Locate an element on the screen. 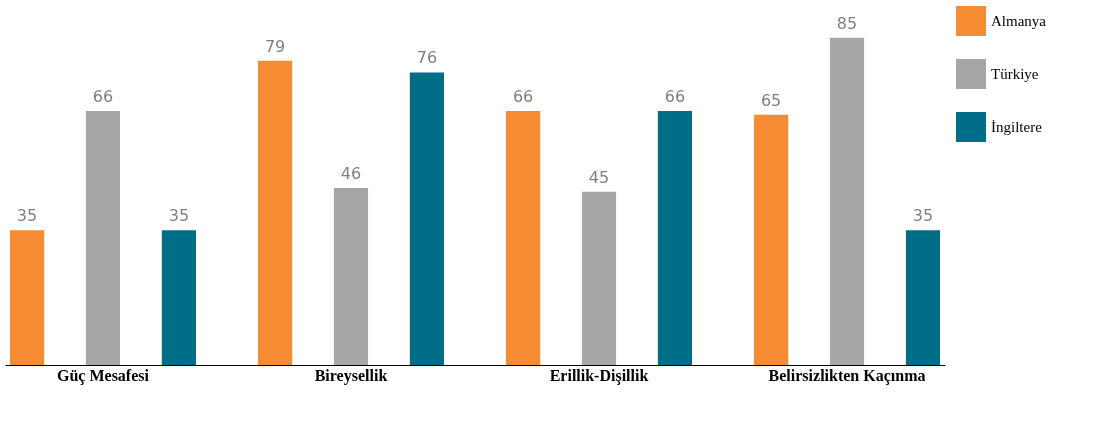 The width and height of the screenshot is (1099, 421). legend-label: Almanya is located at coordinates (1019, 21).